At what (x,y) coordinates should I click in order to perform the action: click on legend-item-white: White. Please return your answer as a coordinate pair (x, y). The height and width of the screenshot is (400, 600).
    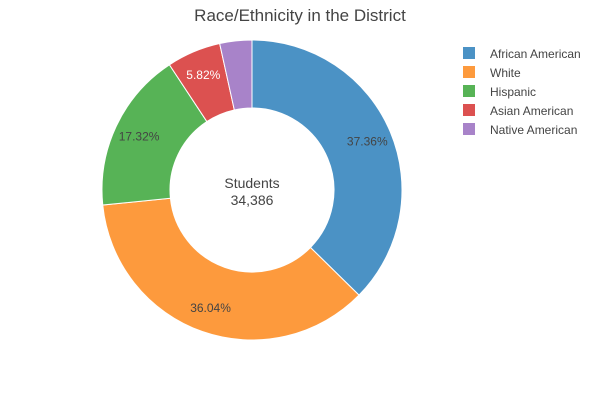
    Looking at the image, I should click on (492, 73).